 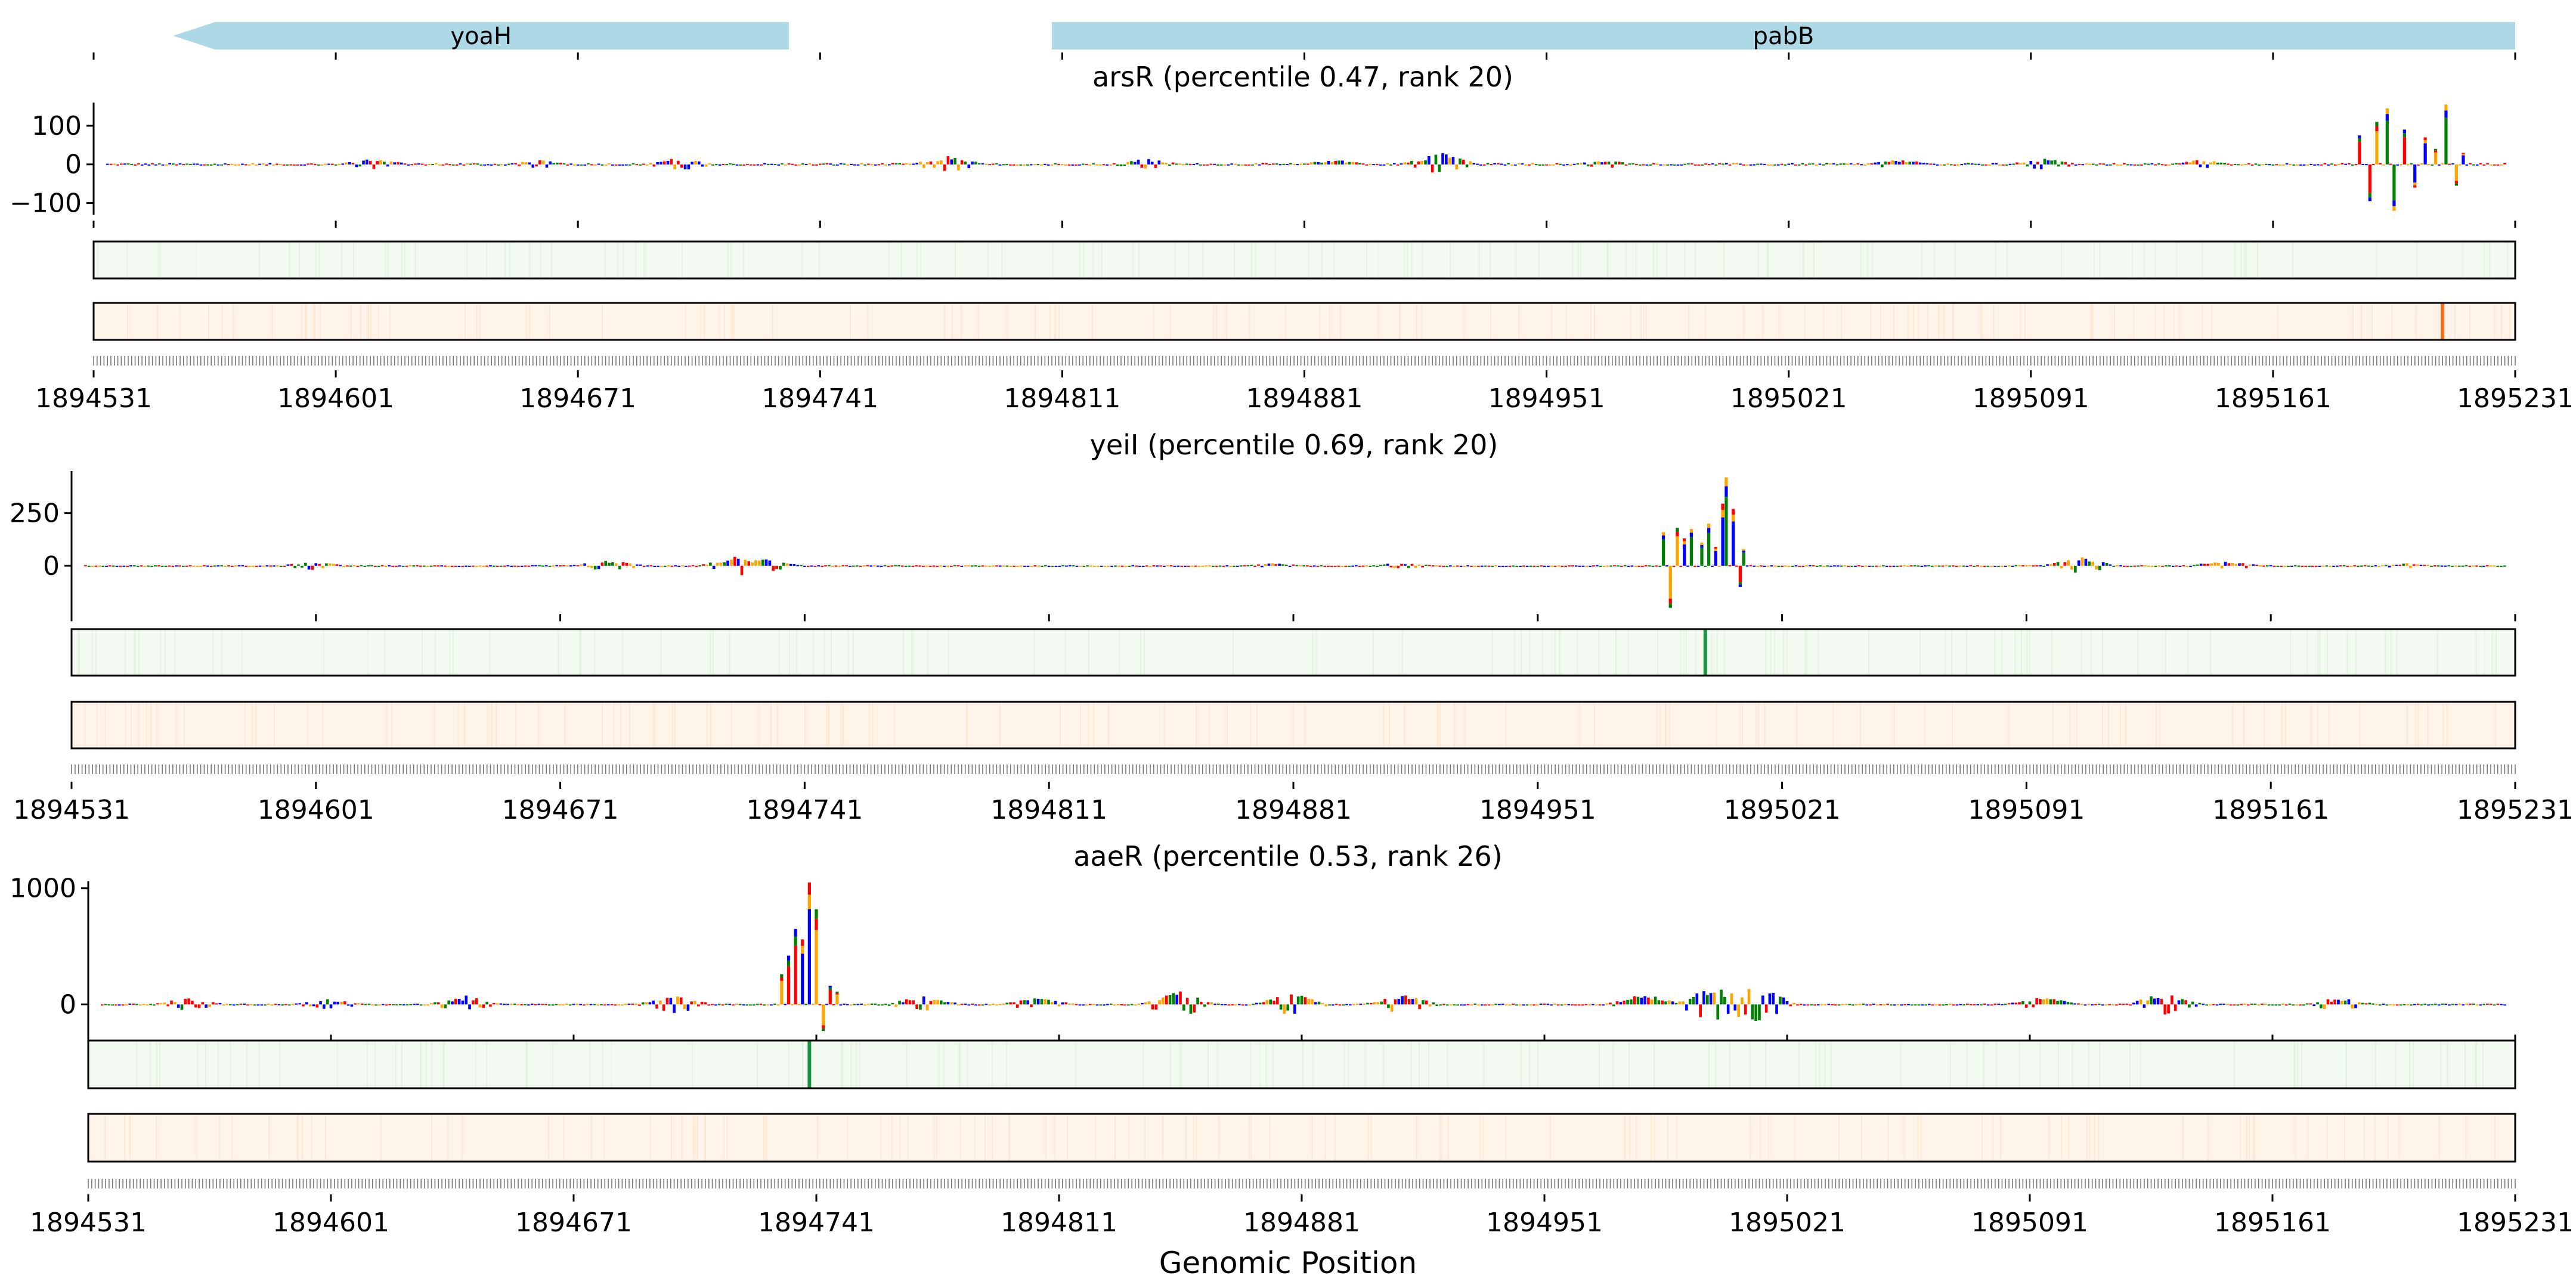 What do you see at coordinates (71, 810) in the screenshot?
I see `x-tick-label: 1894531` at bounding box center [71, 810].